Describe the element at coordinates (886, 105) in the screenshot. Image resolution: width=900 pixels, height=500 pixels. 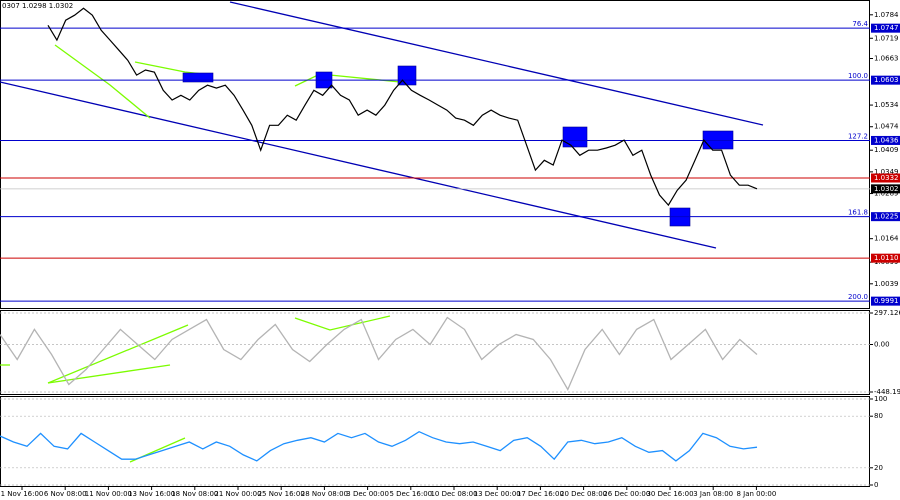
I see `y-tick-label: 1.0534` at that location.